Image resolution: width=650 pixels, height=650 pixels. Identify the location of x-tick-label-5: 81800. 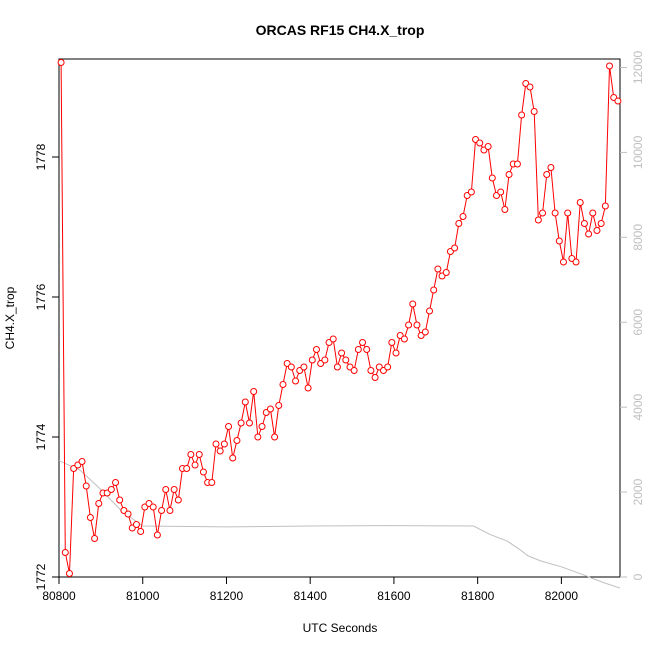
(478, 596).